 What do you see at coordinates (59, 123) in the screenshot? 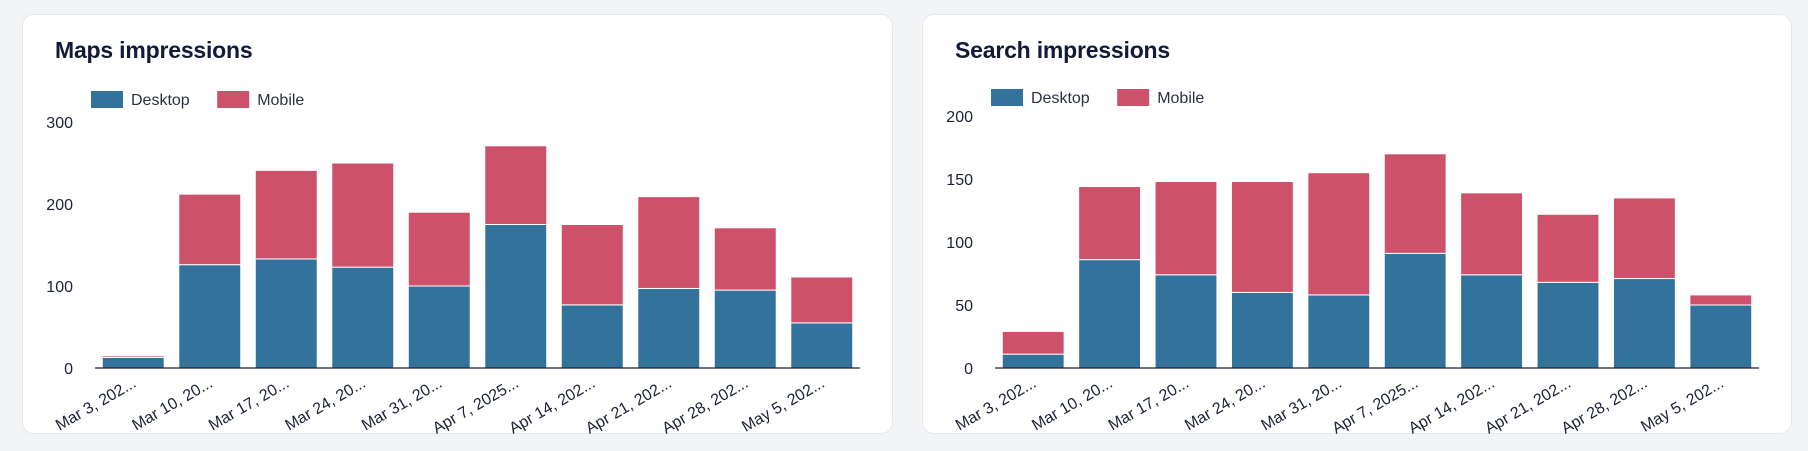
I see `y-tick-label: 300` at bounding box center [59, 123].